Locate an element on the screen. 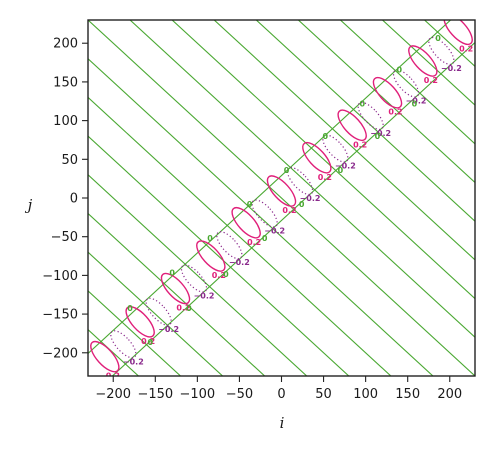 The height and width of the screenshot is (452, 500). x-axis-label: i is located at coordinates (282, 423).